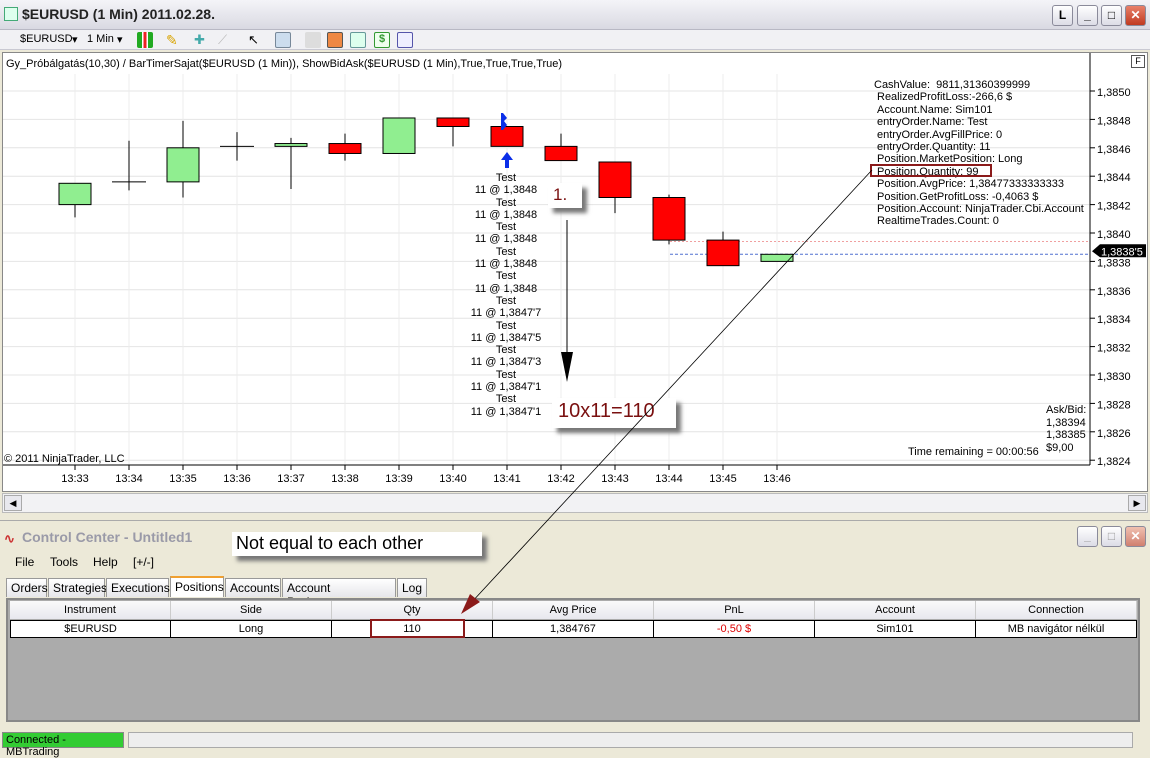 The image size is (1150, 758). What do you see at coordinates (199, 39) in the screenshot?
I see `add-indicator-icon: ✚` at bounding box center [199, 39].